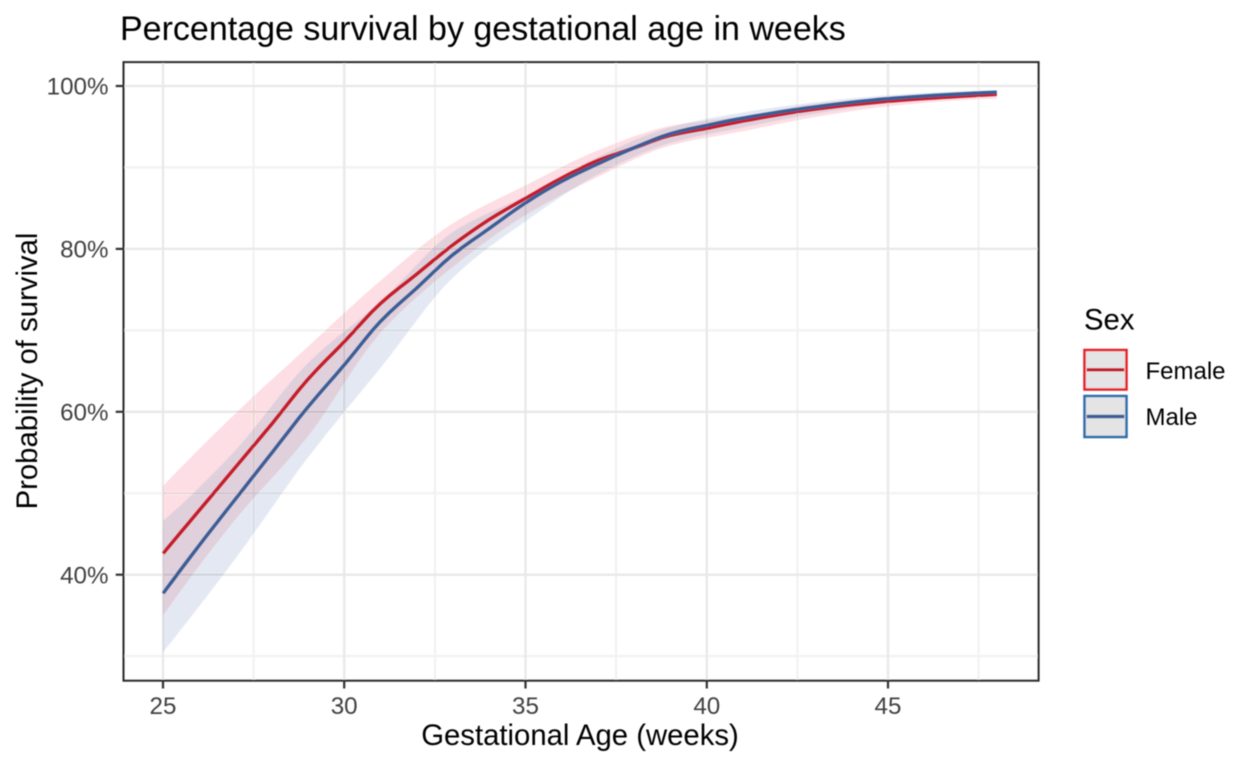 The image size is (1248, 773). I want to click on svg-text: Gestational Age (weeks), so click(580, 735).